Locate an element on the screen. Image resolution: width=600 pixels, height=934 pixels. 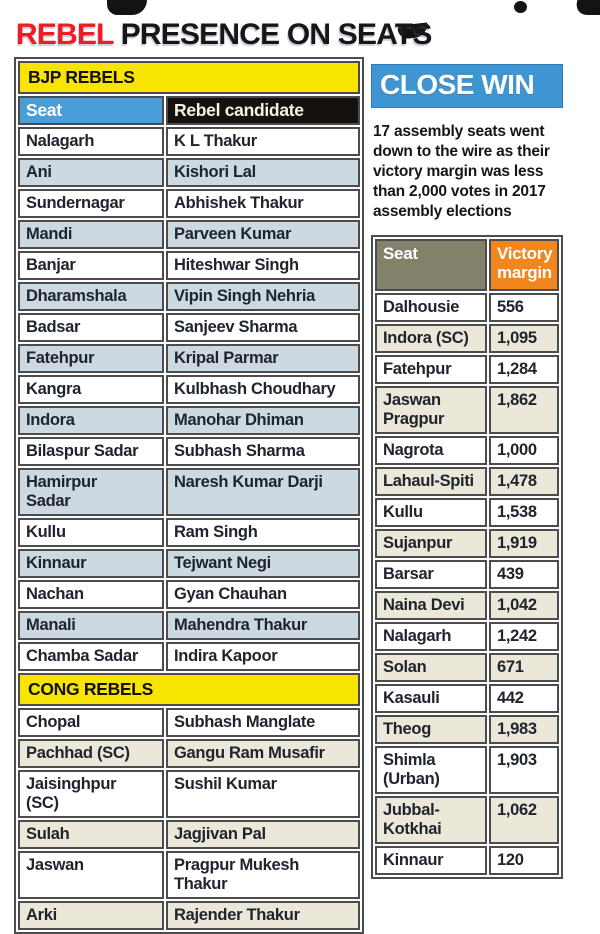
candidate-cell: Jagjivan Pal is located at coordinates (263, 834).